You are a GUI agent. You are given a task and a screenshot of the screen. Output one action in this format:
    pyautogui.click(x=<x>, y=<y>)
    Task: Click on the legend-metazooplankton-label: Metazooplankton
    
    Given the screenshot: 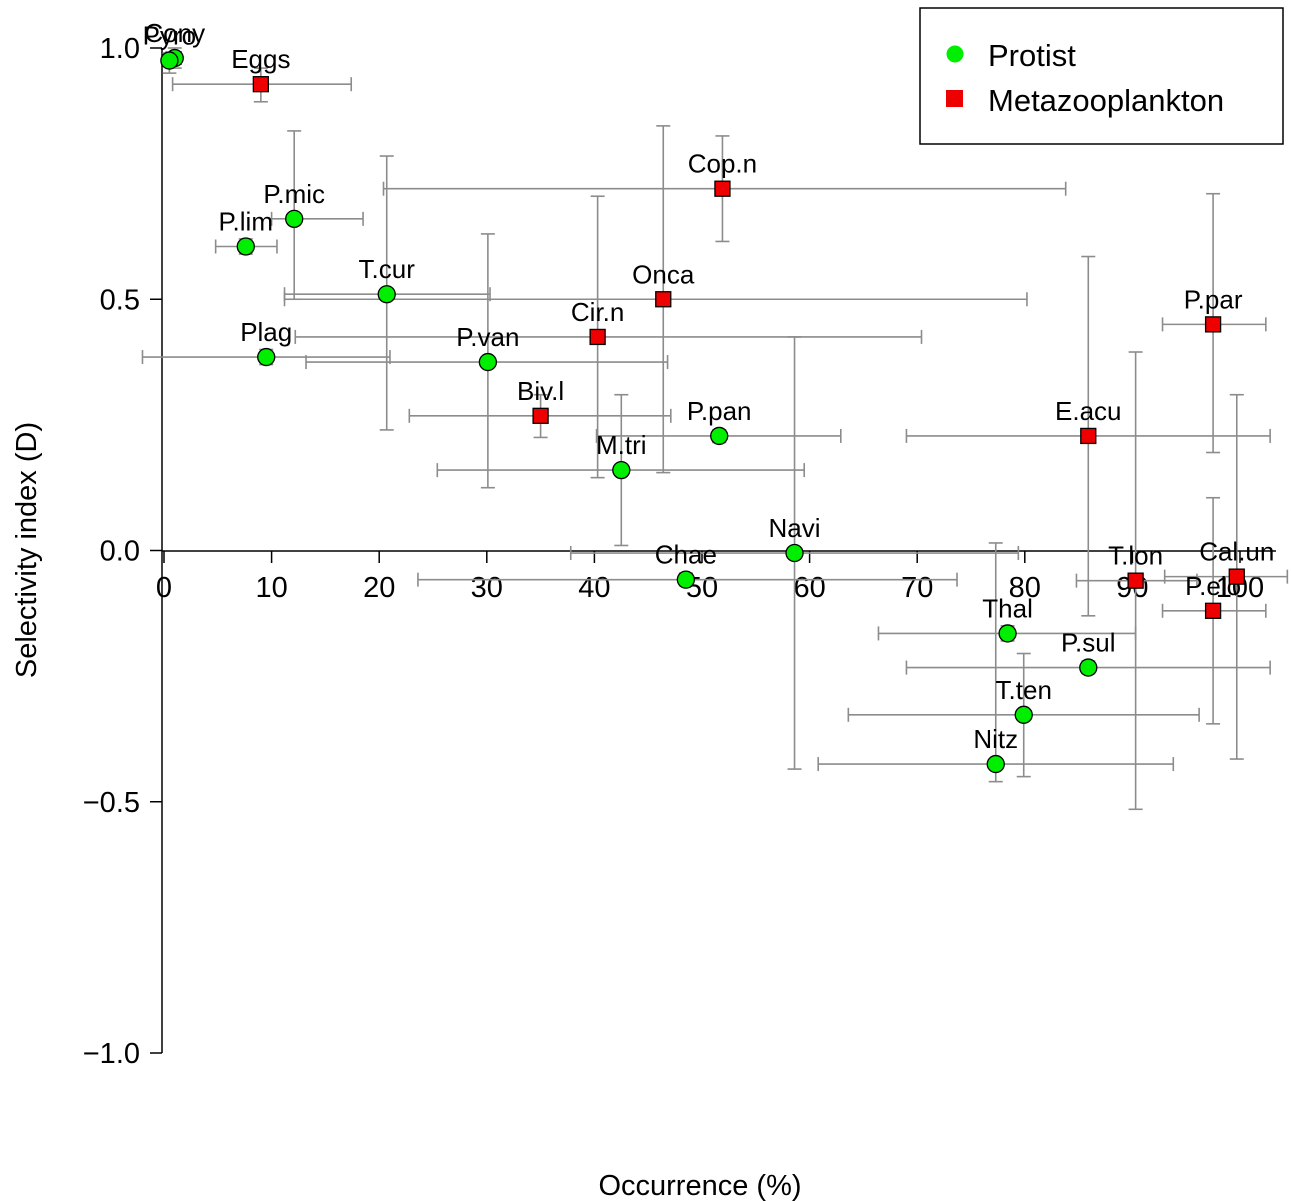 What is the action you would take?
    pyautogui.click(x=1106, y=100)
    